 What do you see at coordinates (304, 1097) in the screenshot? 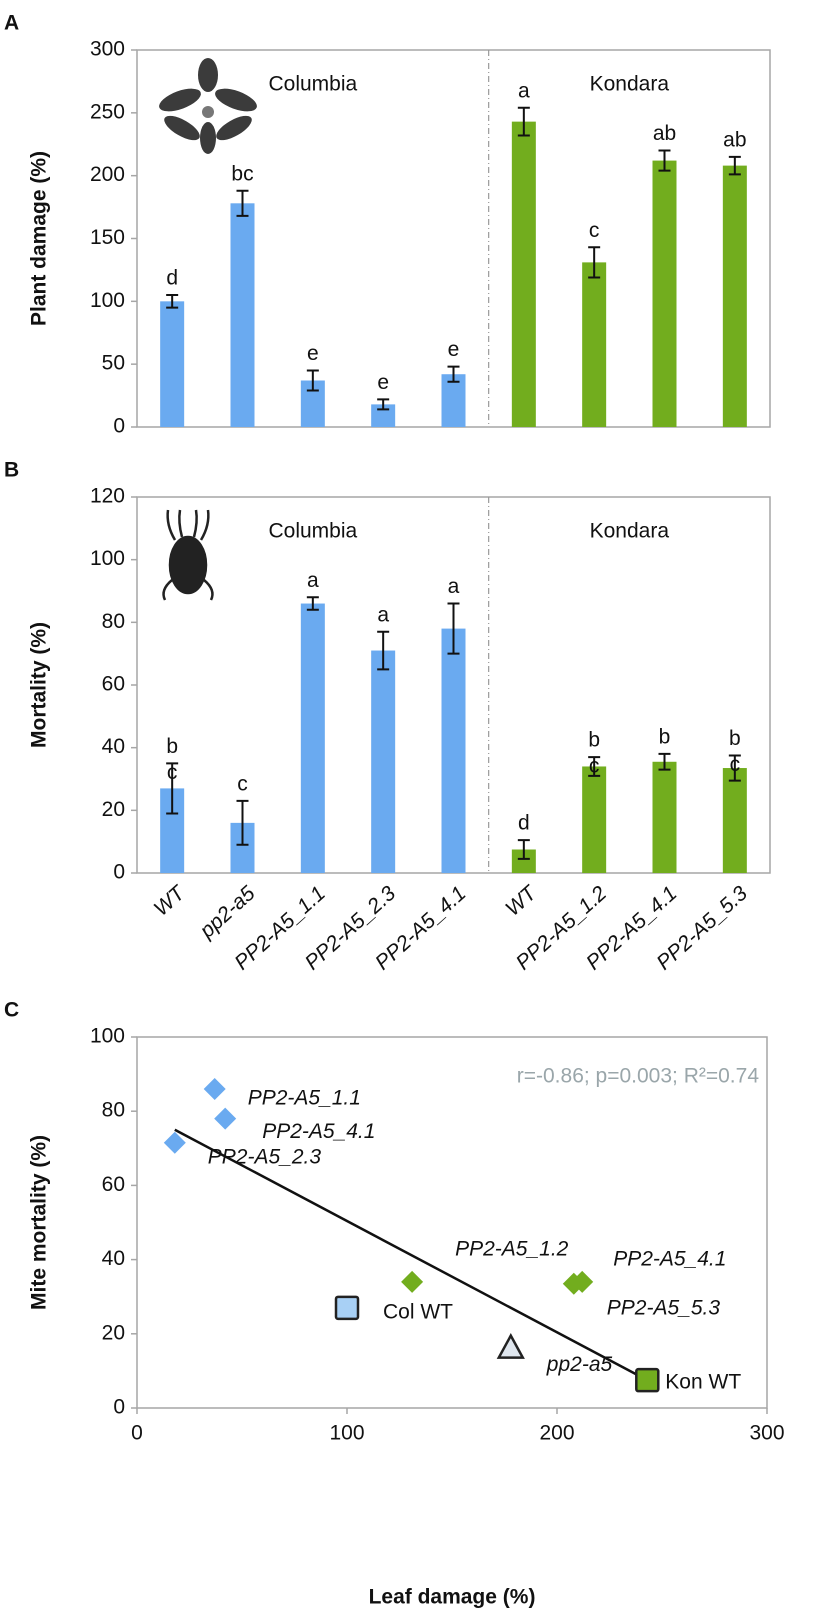
I see `point-label: PP2-A5_1.1` at bounding box center [304, 1097].